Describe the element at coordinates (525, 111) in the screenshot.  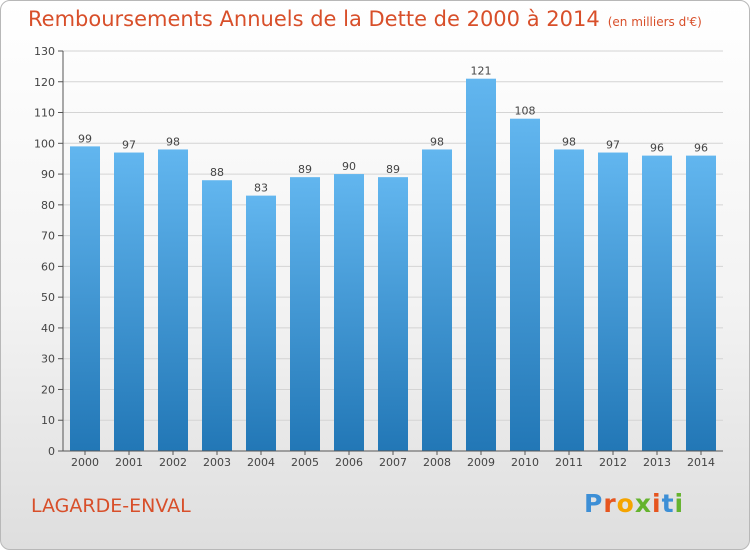
I see `data-label: 108` at that location.